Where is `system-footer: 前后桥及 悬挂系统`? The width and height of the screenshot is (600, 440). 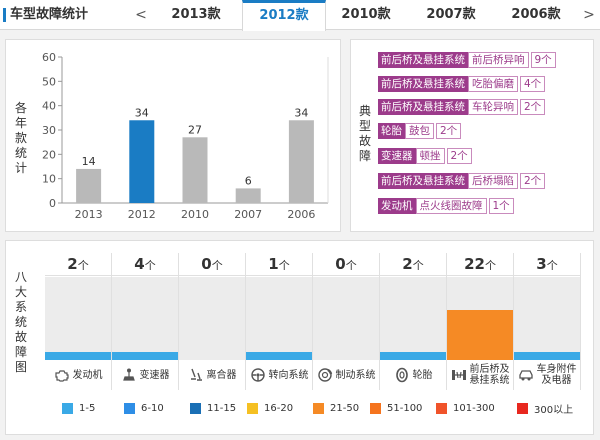 system-footer: 前后桥及 悬挂系统 is located at coordinates (480, 375).